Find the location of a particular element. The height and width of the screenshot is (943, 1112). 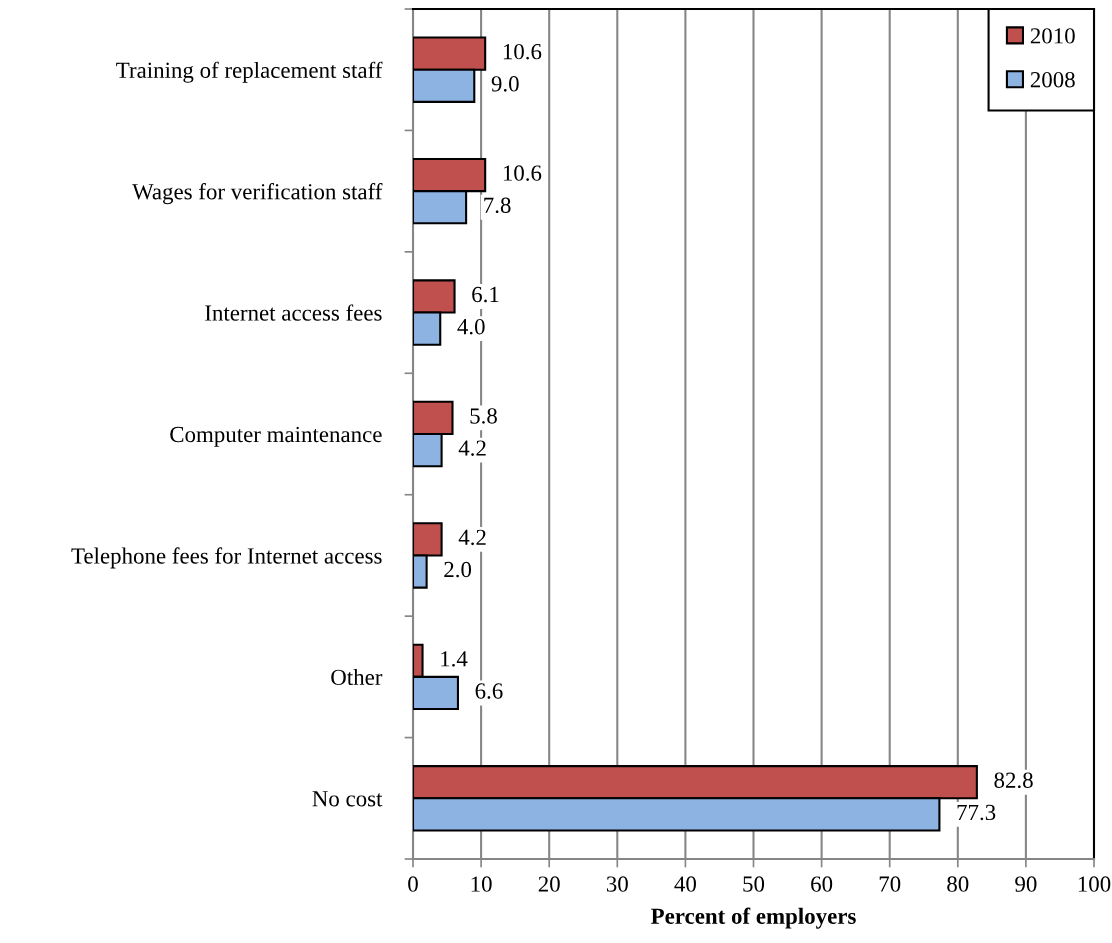

x-tick-label: 0 is located at coordinates (413, 884).